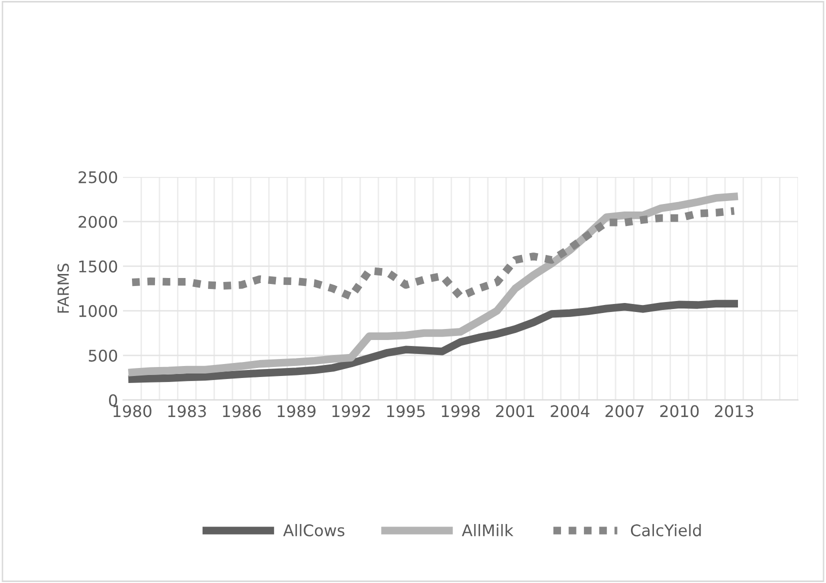 The width and height of the screenshot is (826, 583). What do you see at coordinates (351, 411) in the screenshot?
I see `x-tick-label: 1992` at bounding box center [351, 411].